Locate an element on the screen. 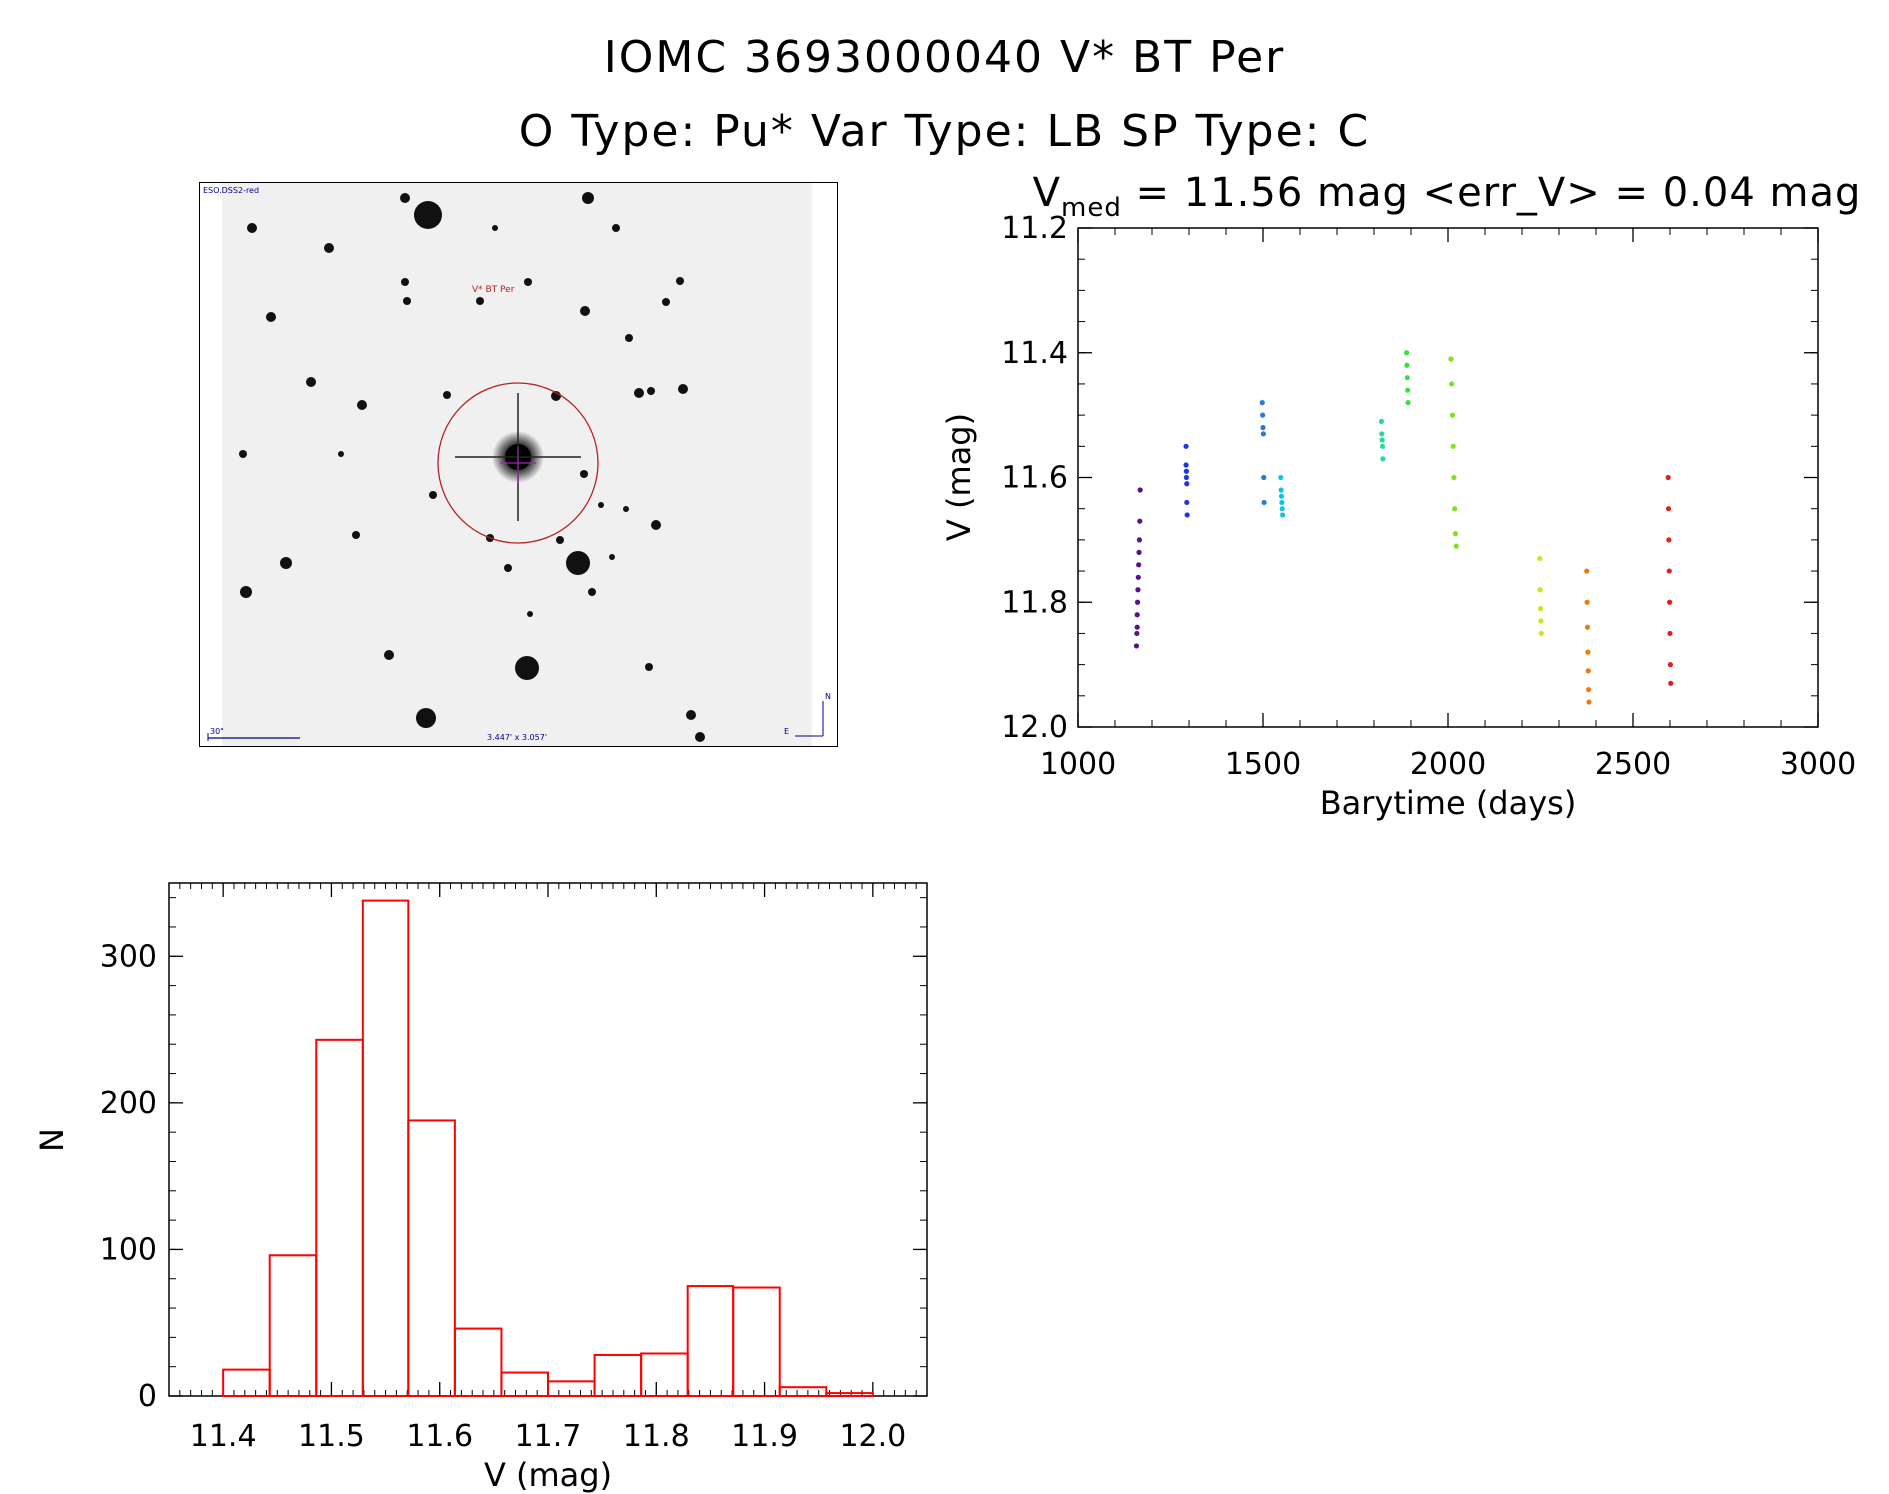  light-curve-ytick-label: 11.8 is located at coordinates (1034, 602).